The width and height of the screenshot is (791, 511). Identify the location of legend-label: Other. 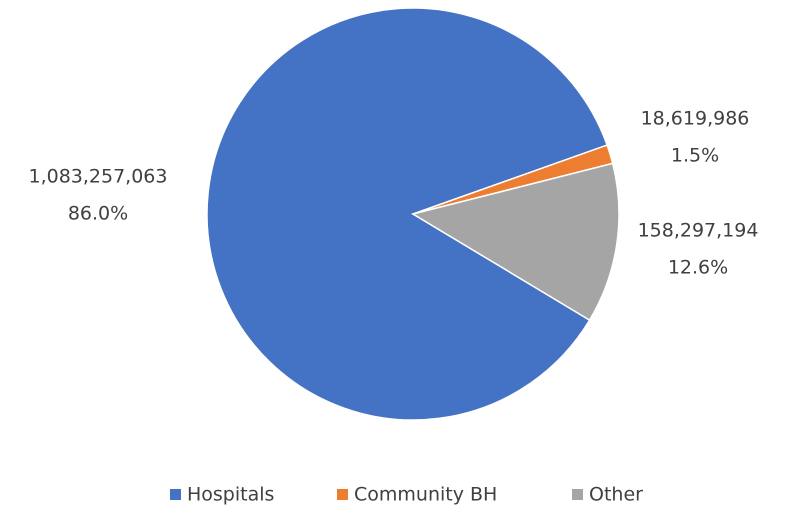
(616, 495).